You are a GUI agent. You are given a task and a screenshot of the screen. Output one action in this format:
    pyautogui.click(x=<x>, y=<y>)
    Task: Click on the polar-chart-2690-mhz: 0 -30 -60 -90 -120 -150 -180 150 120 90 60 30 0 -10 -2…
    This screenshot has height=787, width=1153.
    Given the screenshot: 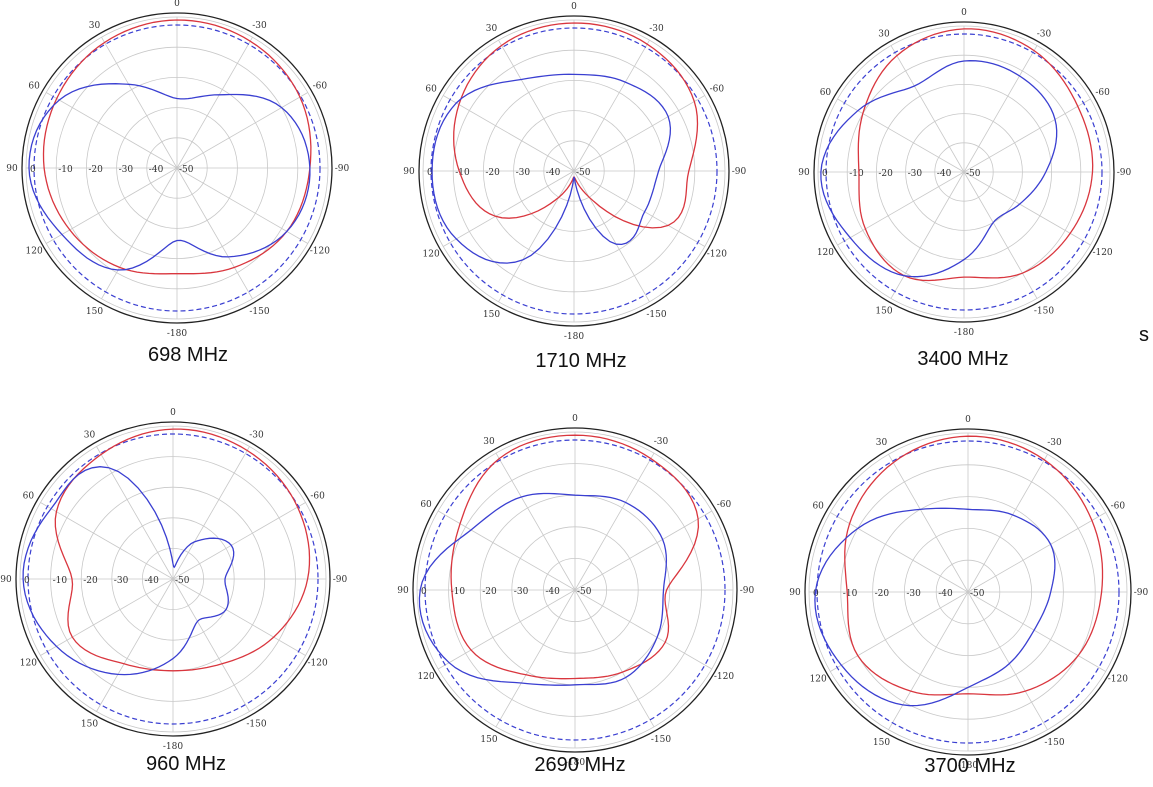 What is the action you would take?
    pyautogui.click(x=575, y=590)
    